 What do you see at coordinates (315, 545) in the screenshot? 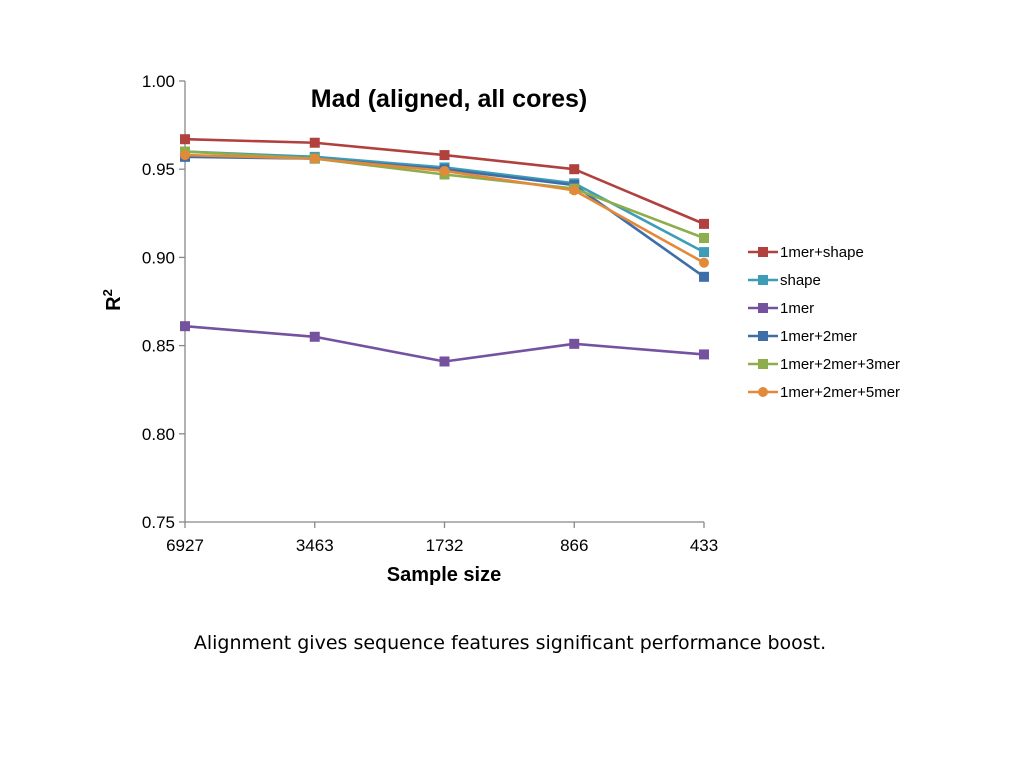
I see `x-tick-label: 3463` at bounding box center [315, 545].